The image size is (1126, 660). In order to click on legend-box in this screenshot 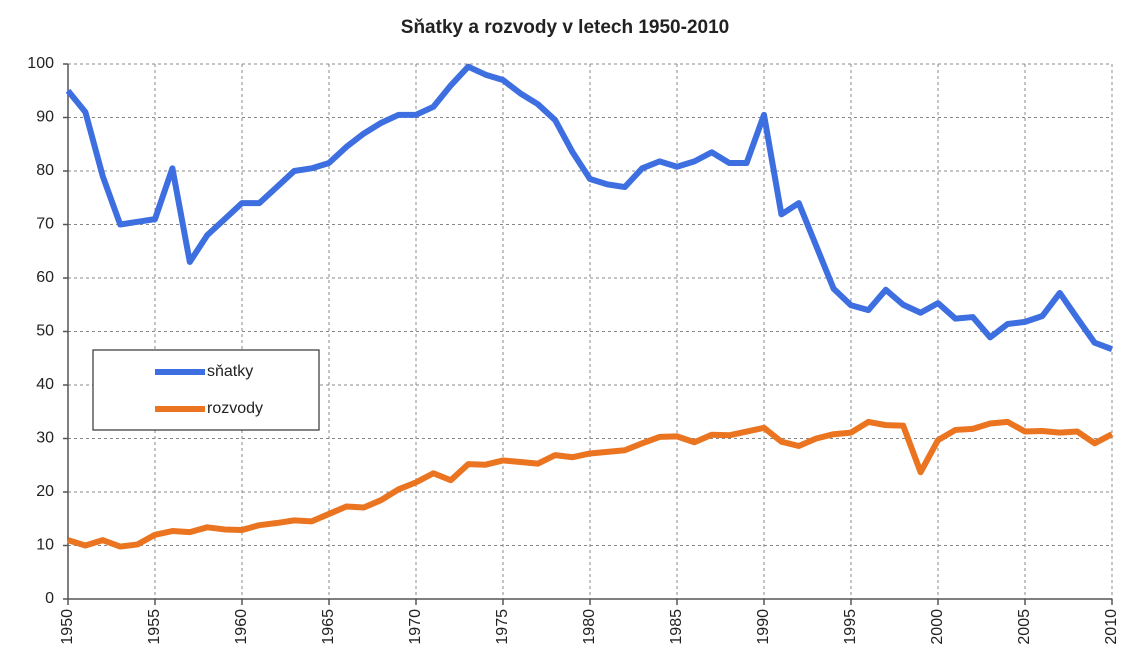, I will do `click(206, 390)`.